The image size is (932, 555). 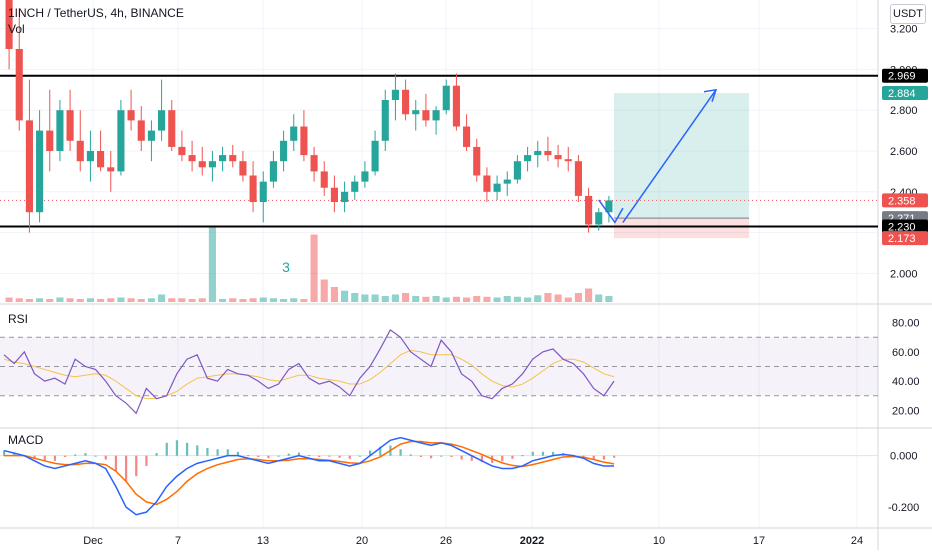 I want to click on time-tick-label: 24, so click(x=857, y=541).